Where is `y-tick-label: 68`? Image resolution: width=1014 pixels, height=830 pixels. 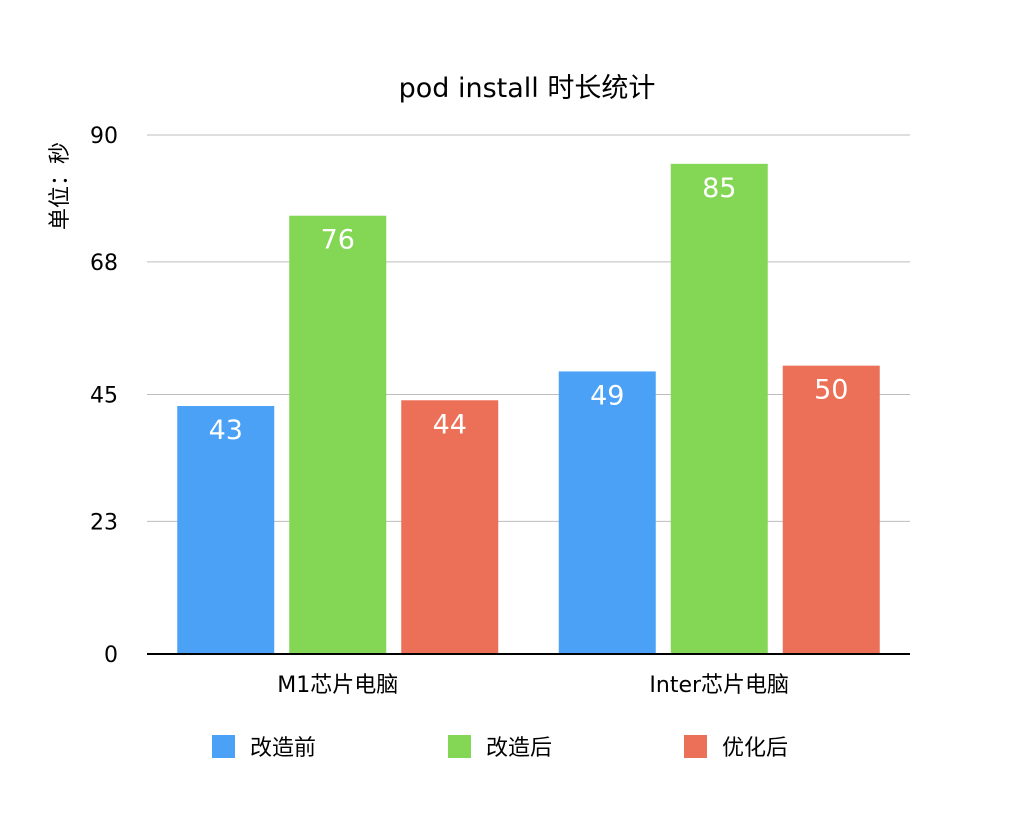 y-tick-label: 68 is located at coordinates (104, 263).